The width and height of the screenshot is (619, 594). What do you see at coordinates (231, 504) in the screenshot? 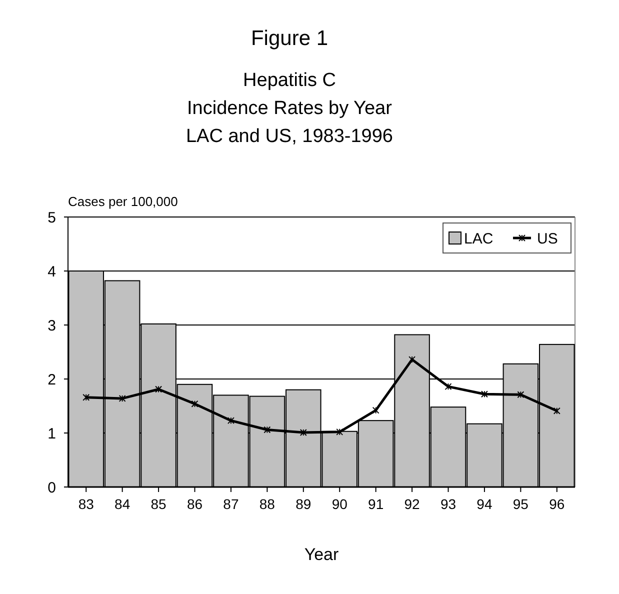
I see `x-tick-label: 87` at bounding box center [231, 504].